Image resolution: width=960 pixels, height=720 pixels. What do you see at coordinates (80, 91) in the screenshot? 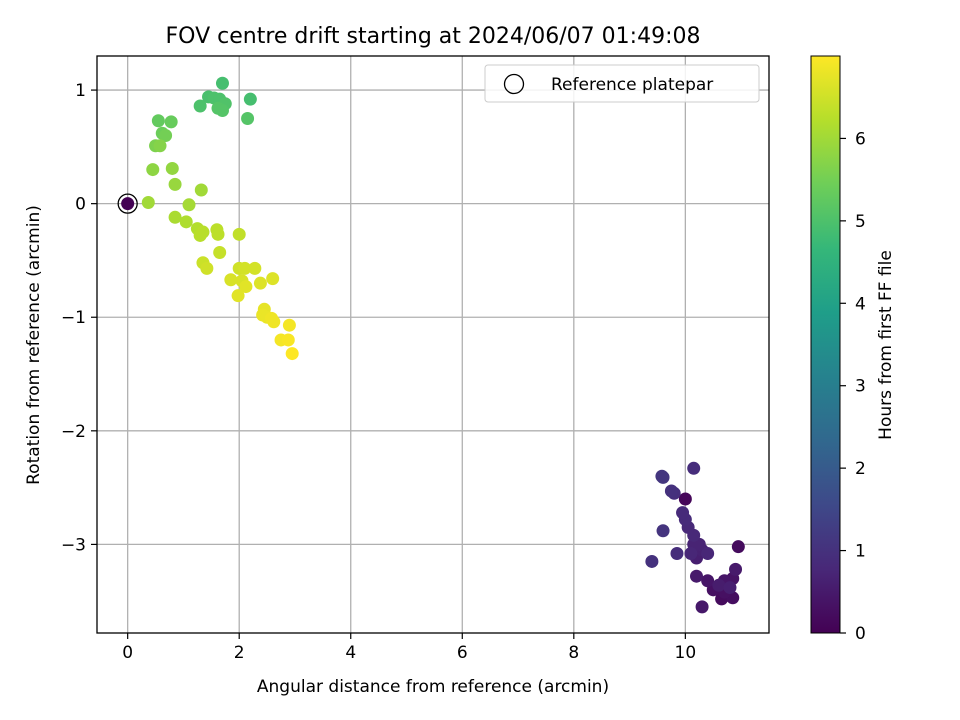
I see `y-tick-label: 1` at bounding box center [80, 91].